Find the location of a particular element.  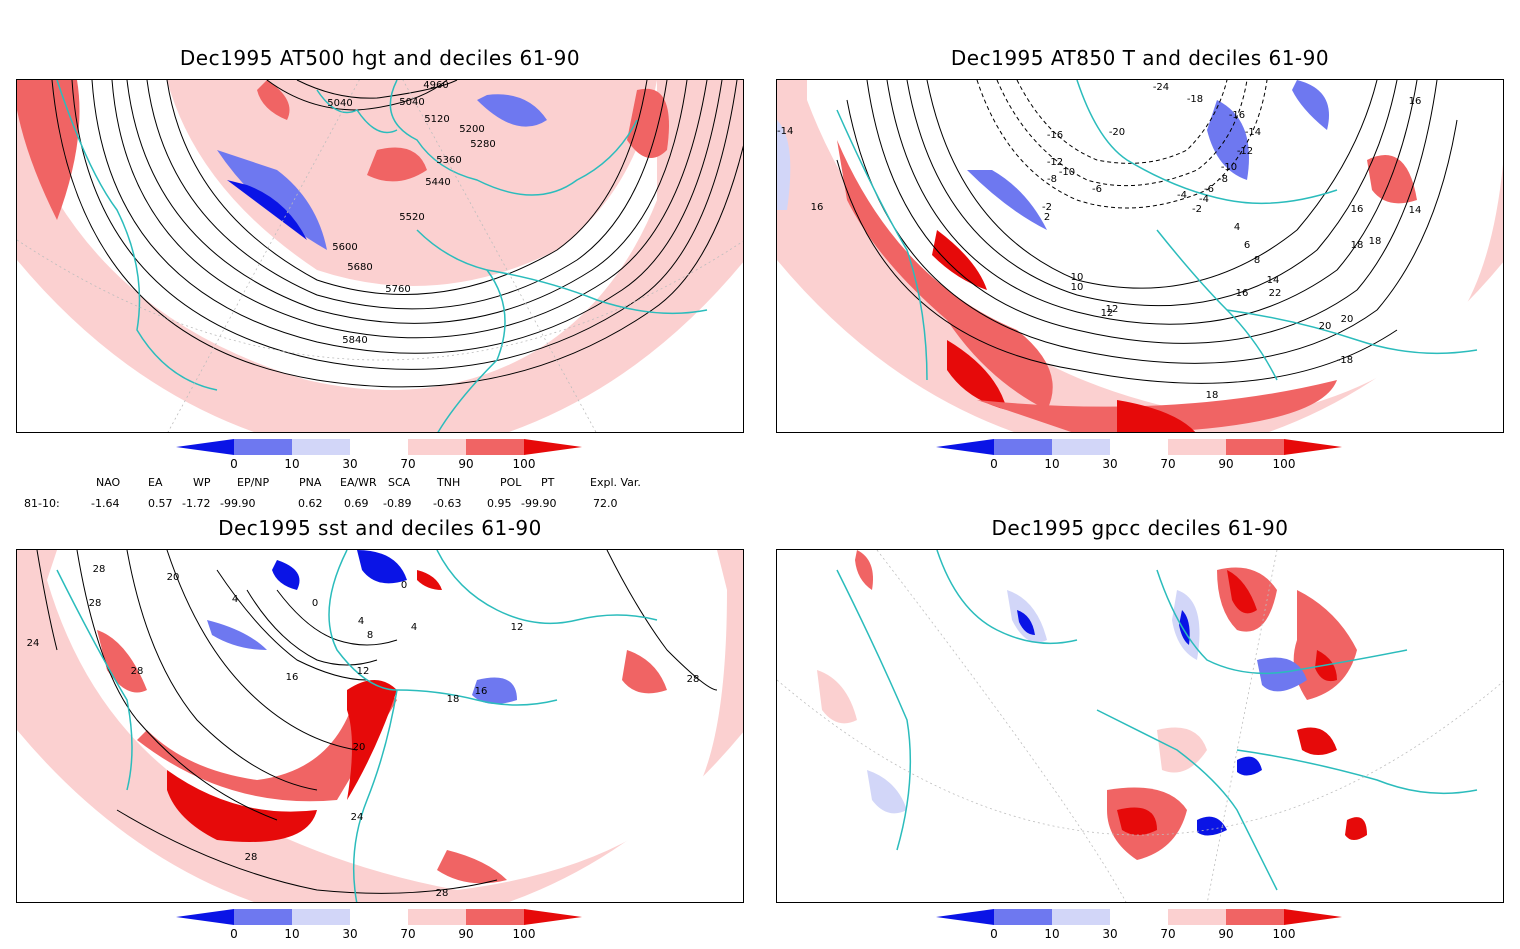

panel-title-gpcc: Dec1995 gpcc deciles 61-90 is located at coordinates (1140, 528).